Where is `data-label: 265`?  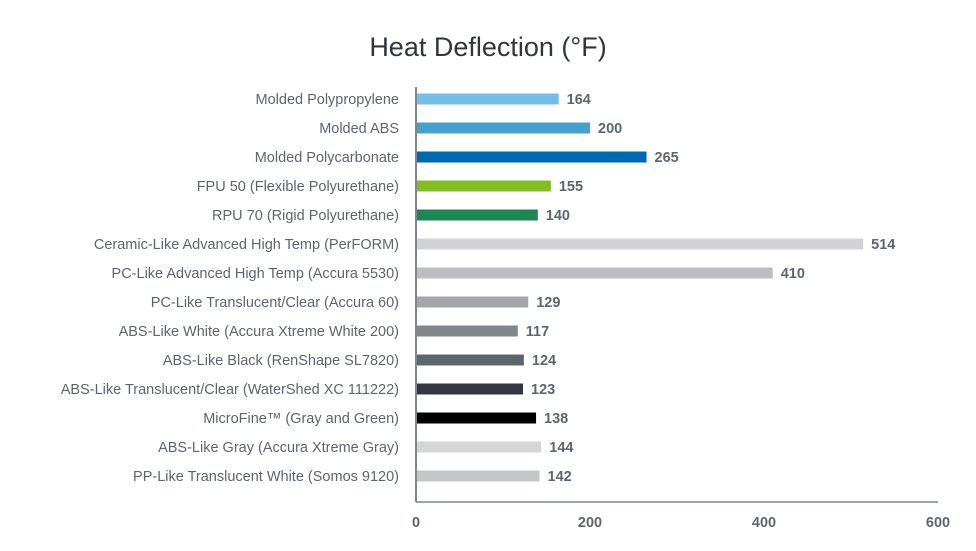
data-label: 265 is located at coordinates (667, 158).